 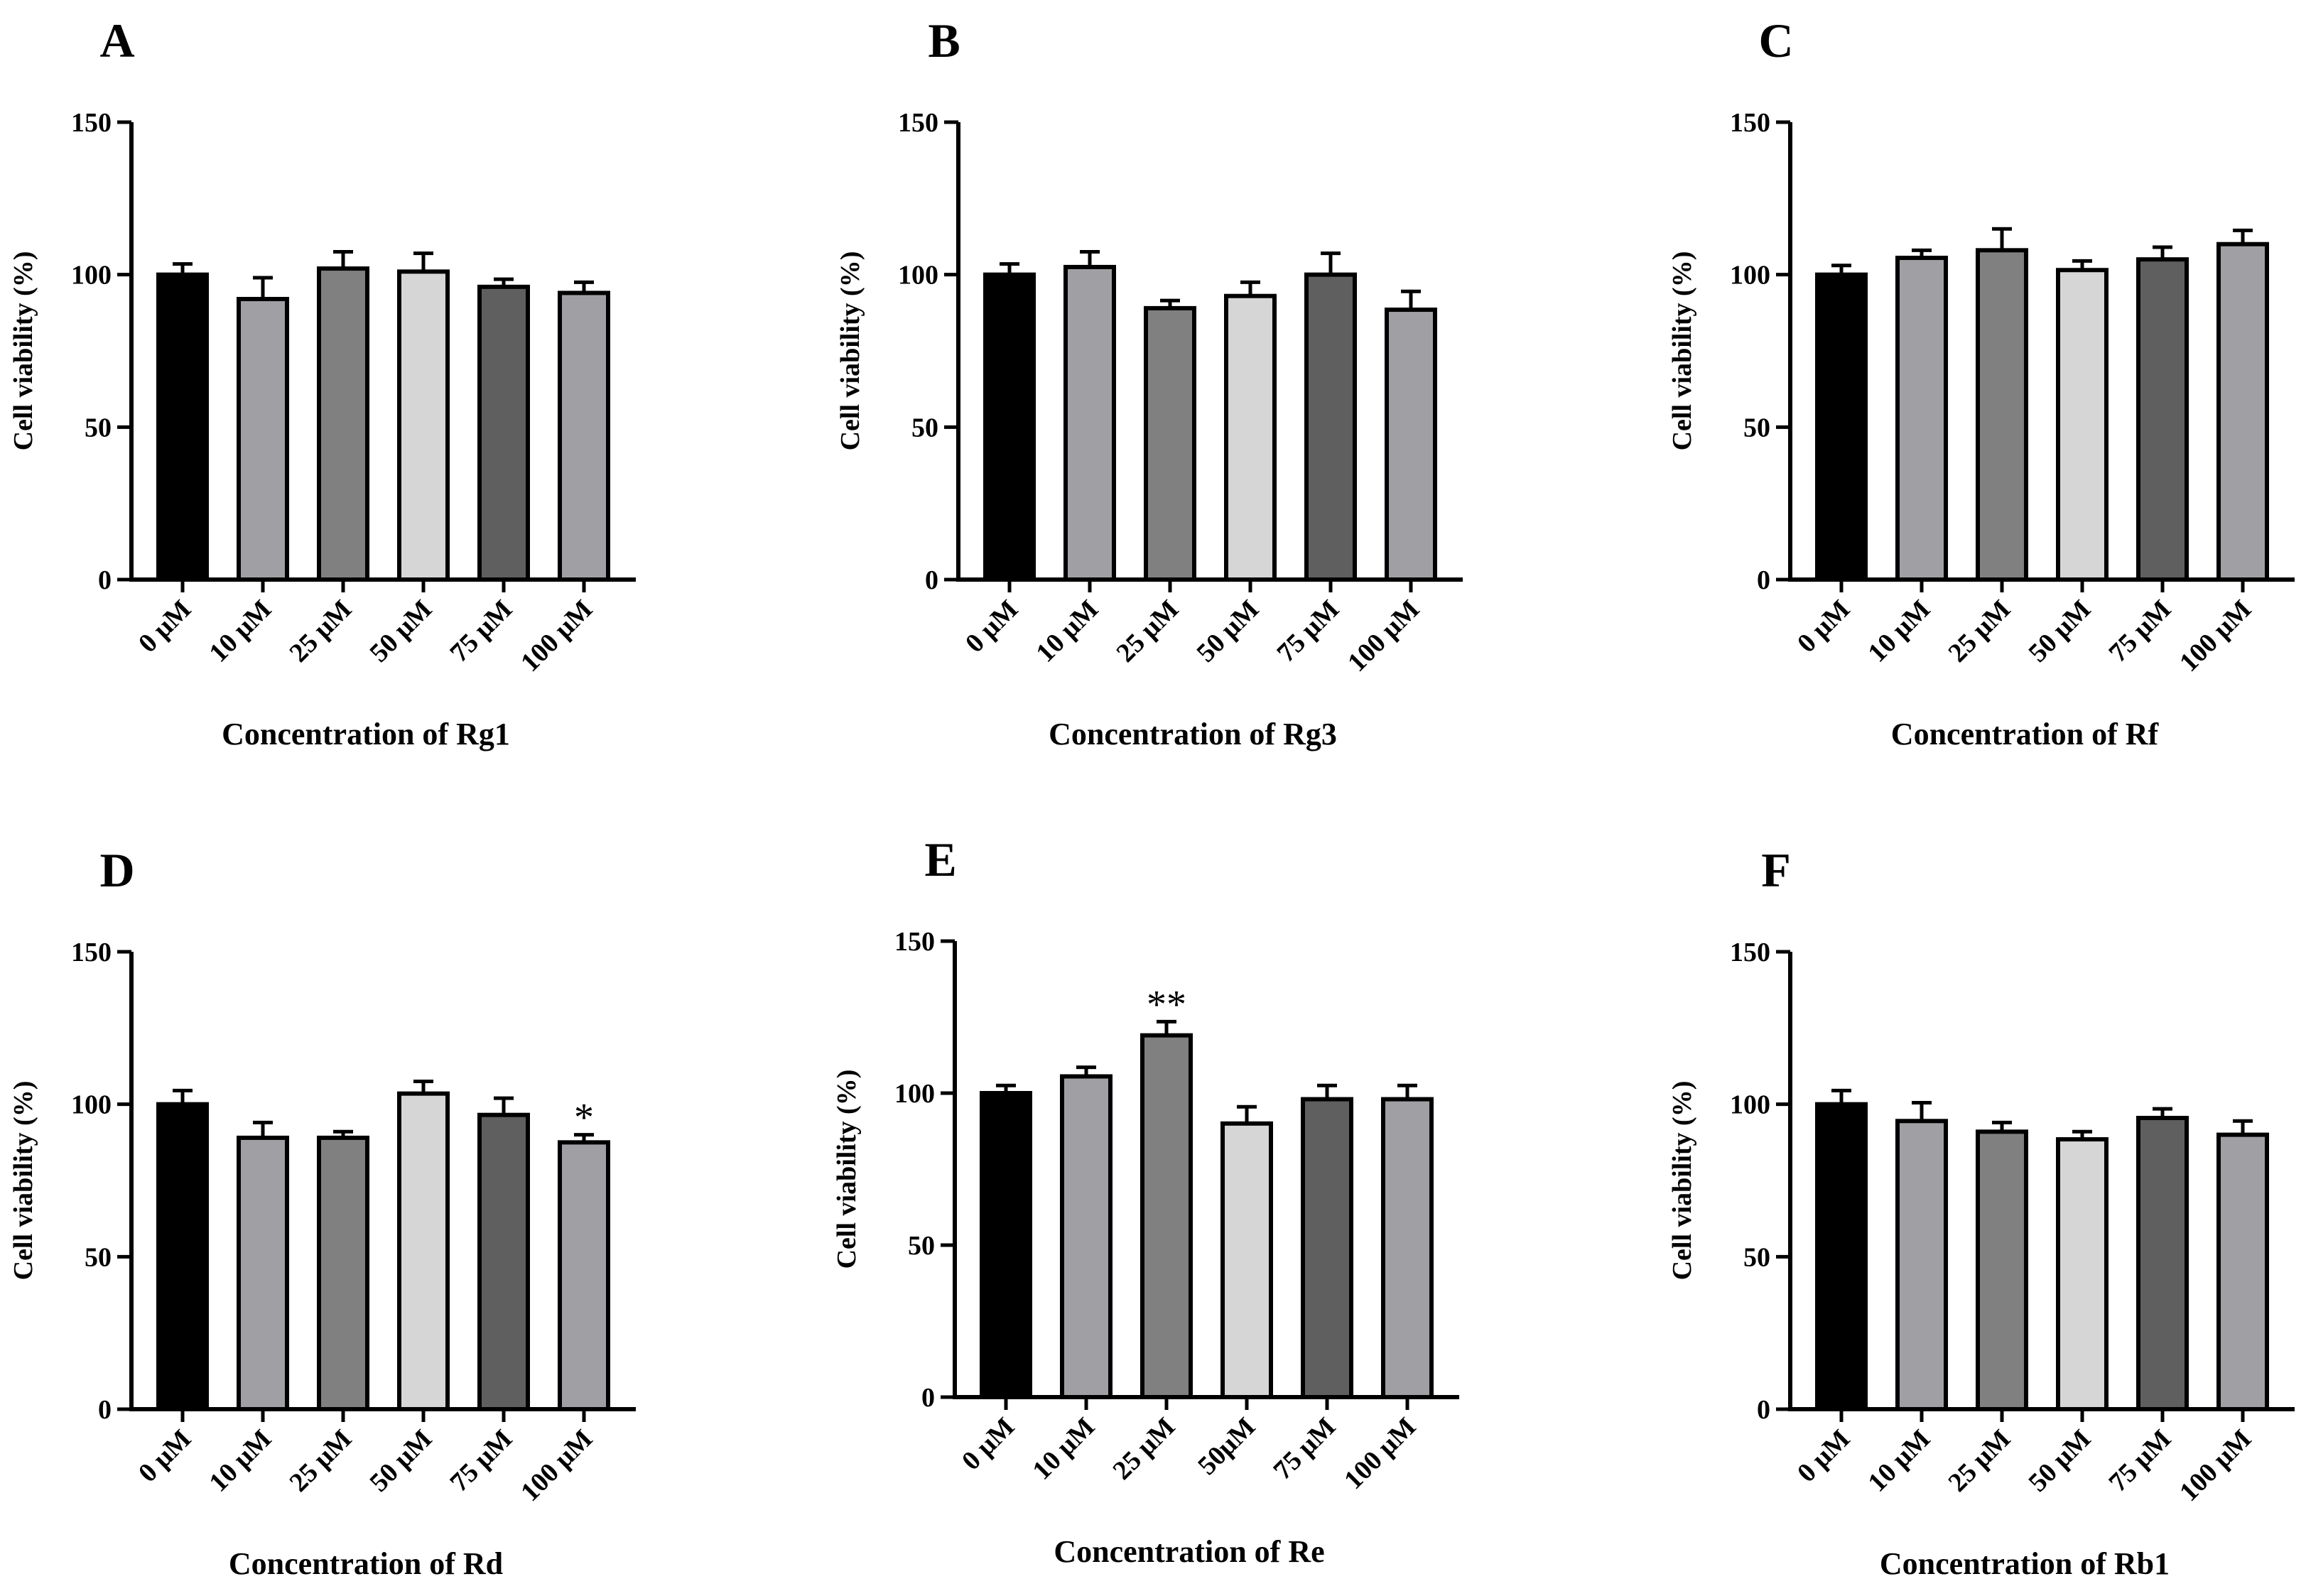 What do you see at coordinates (924, 428) in the screenshot?
I see `panel-b-y-tick-label: 50` at bounding box center [924, 428].